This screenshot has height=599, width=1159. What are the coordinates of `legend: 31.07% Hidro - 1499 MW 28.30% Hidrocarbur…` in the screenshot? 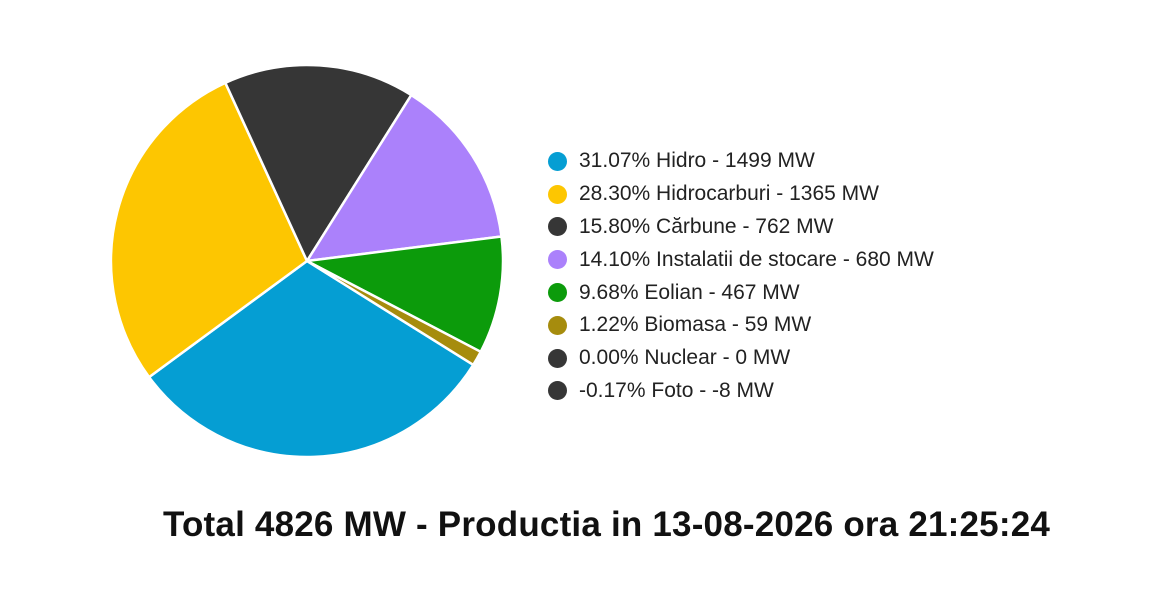 It's located at (741, 276).